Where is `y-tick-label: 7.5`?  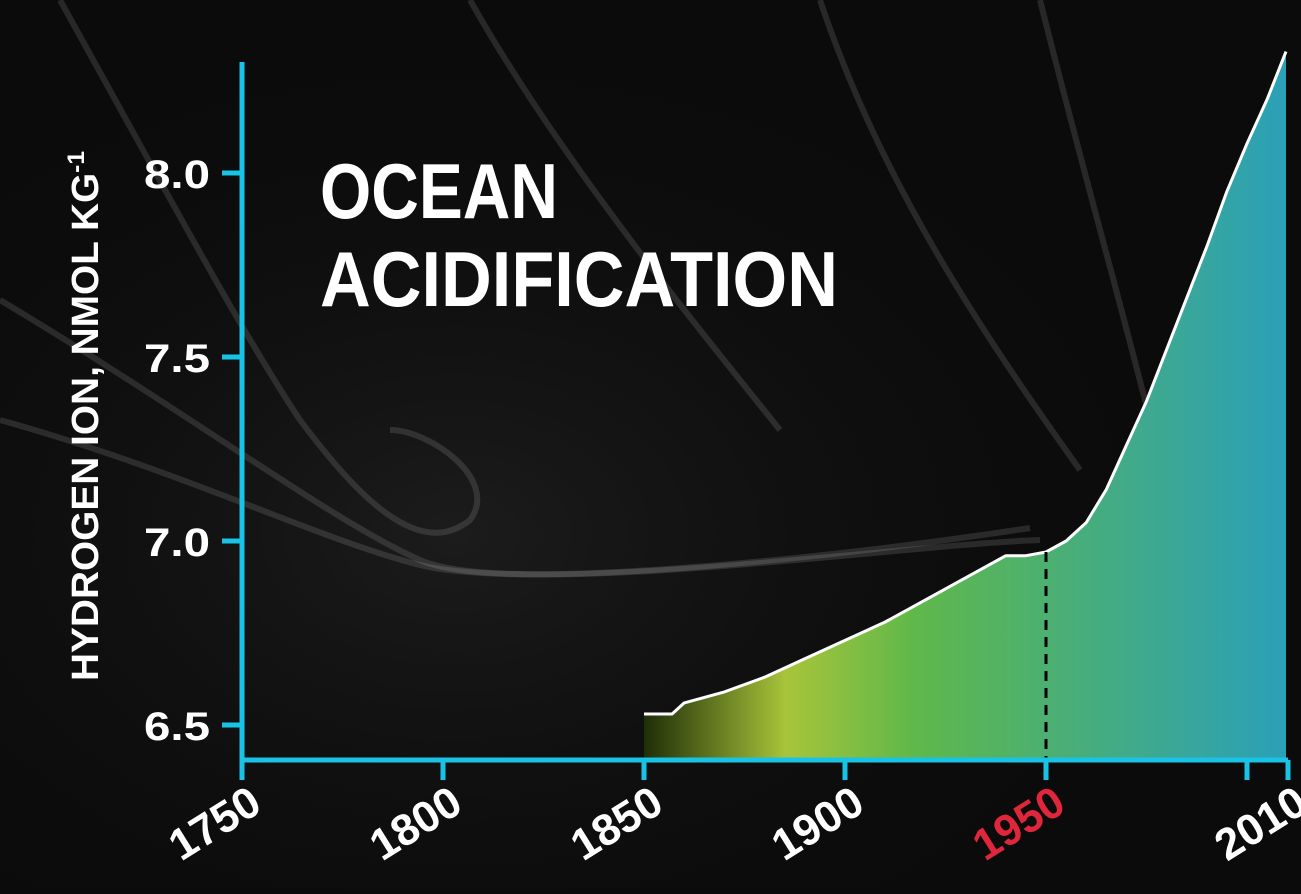
y-tick-label: 7.5 is located at coordinates (177, 359).